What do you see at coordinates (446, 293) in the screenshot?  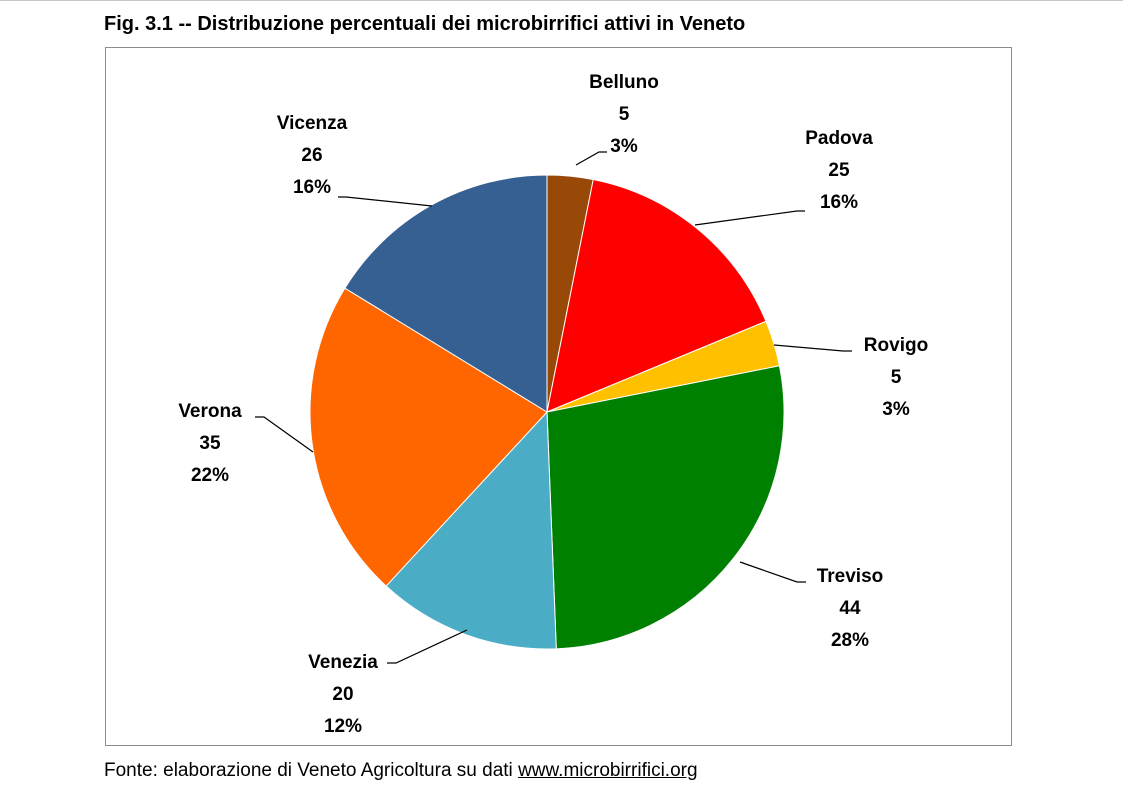 I see `pie-slice-vicenza` at bounding box center [446, 293].